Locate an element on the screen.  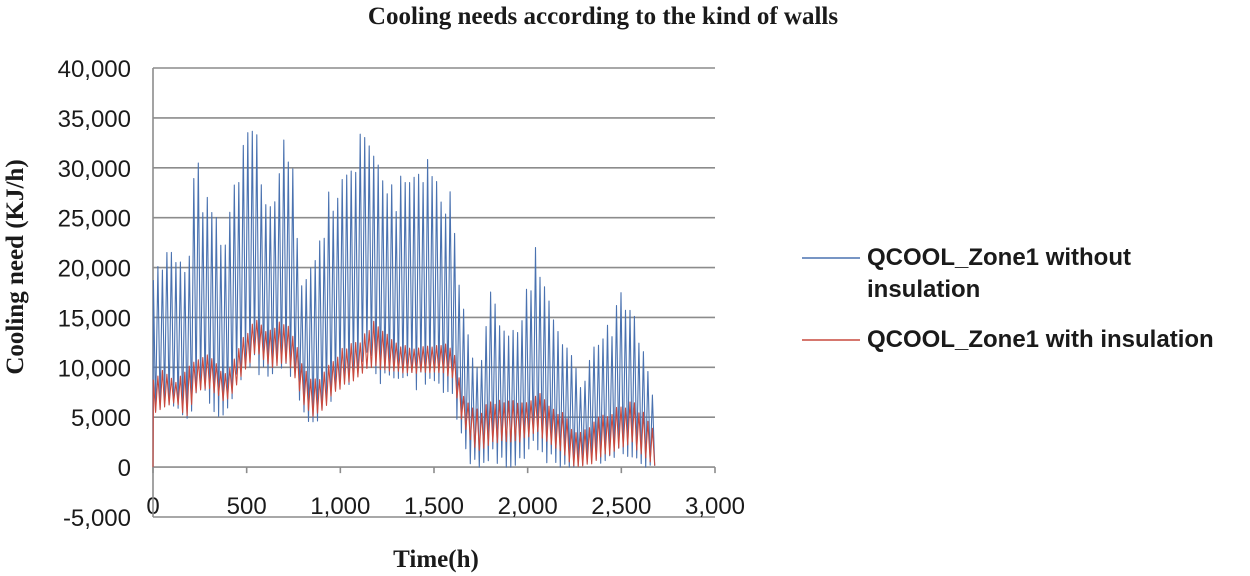
x-axis: 0 500 1,000 1,500 2,000 2,500 3,000 is located at coordinates (445, 493).